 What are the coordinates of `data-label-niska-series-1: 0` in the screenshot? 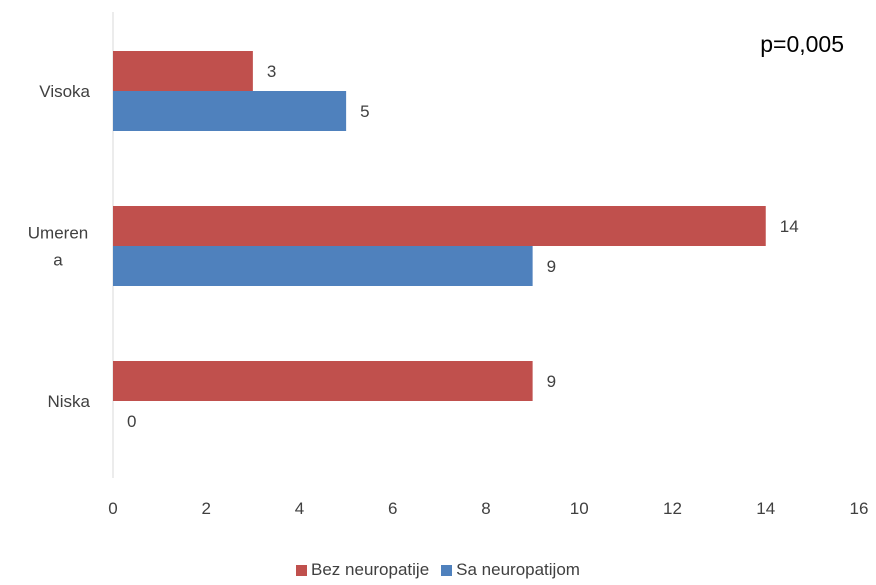 It's located at (131, 421).